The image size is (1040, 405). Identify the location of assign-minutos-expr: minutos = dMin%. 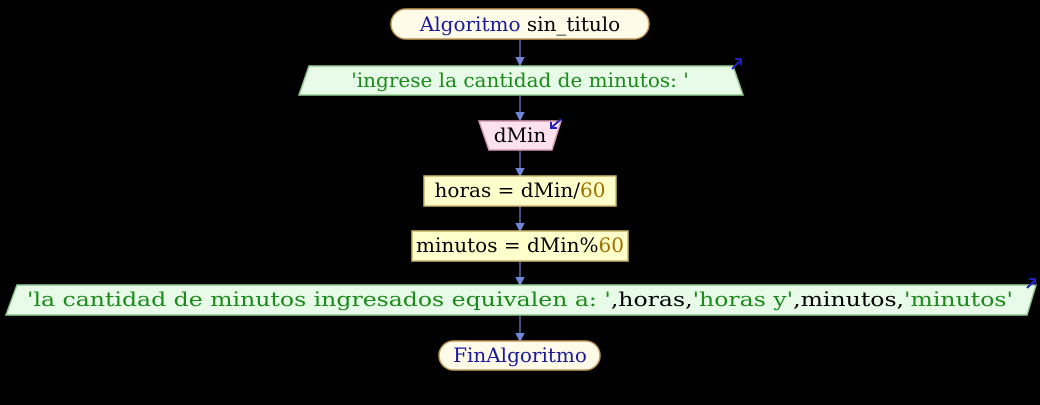
(507, 245).